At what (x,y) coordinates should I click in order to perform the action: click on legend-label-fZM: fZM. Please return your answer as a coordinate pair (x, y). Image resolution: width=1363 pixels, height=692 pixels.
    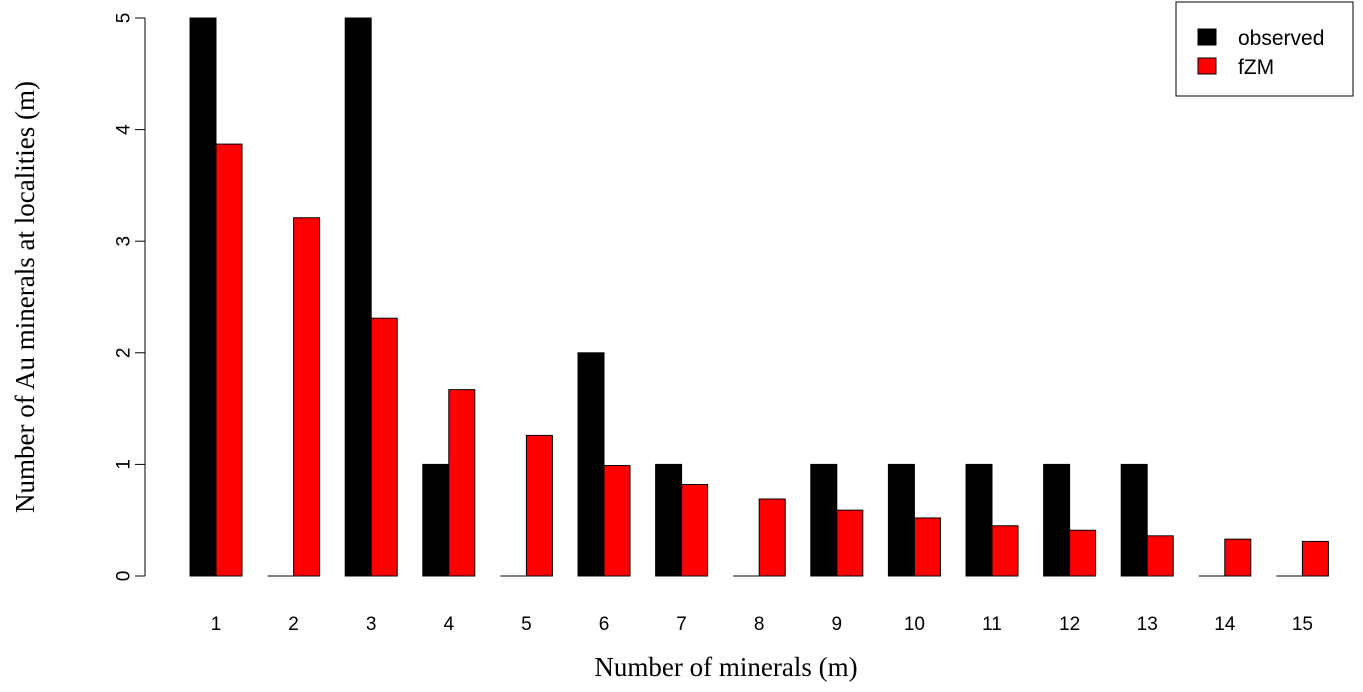
    Looking at the image, I should click on (1256, 67).